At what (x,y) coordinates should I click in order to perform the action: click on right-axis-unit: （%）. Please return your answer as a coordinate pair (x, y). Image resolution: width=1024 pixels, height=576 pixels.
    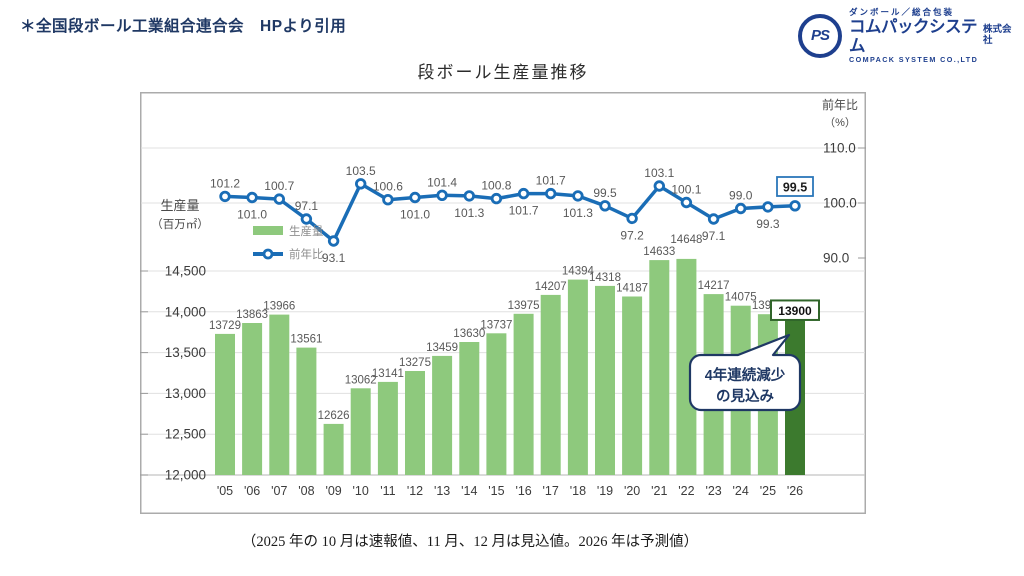
    Looking at the image, I should click on (840, 122).